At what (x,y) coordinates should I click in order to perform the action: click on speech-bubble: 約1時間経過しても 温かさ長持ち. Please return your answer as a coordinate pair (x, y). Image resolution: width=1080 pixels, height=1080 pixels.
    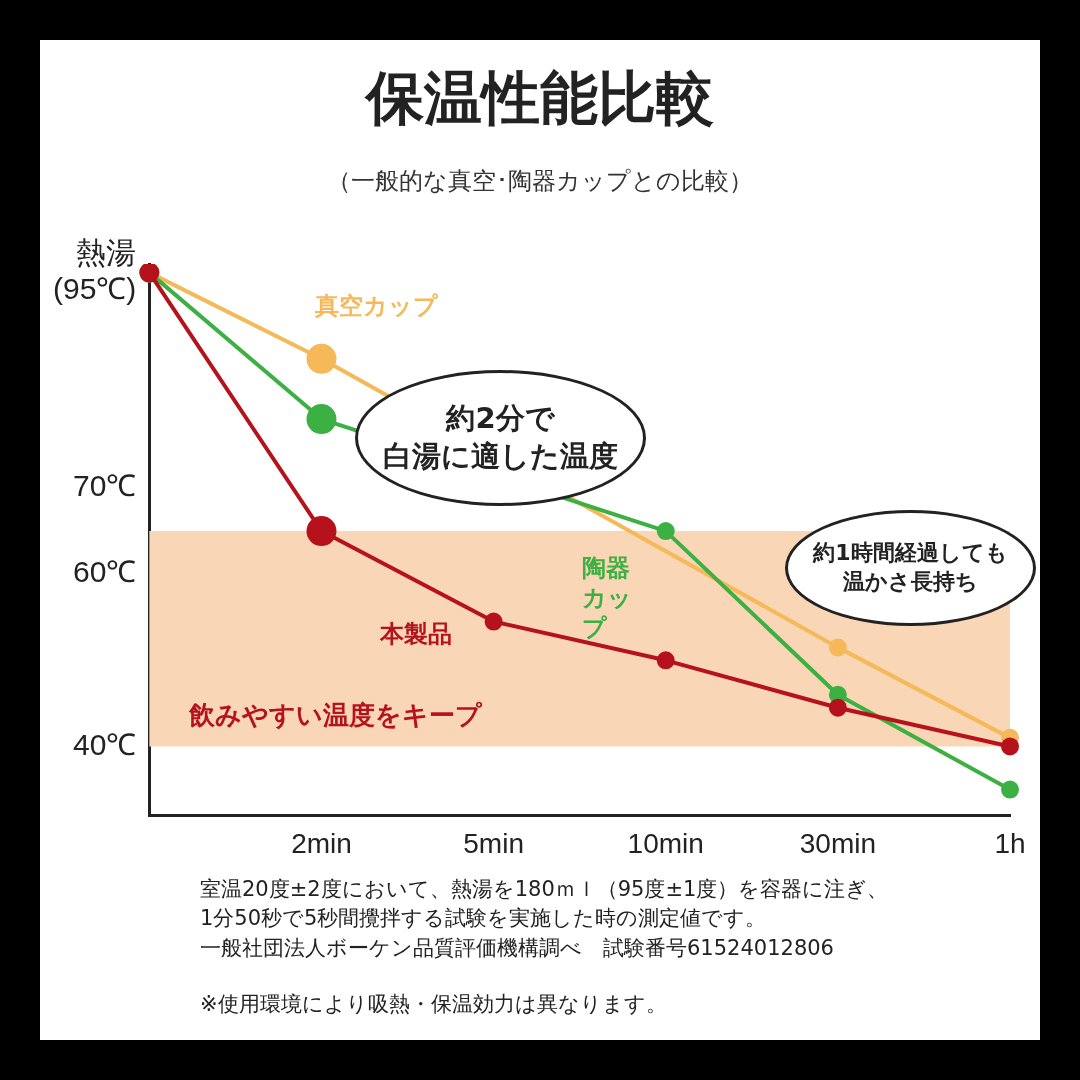
    Looking at the image, I should click on (910, 568).